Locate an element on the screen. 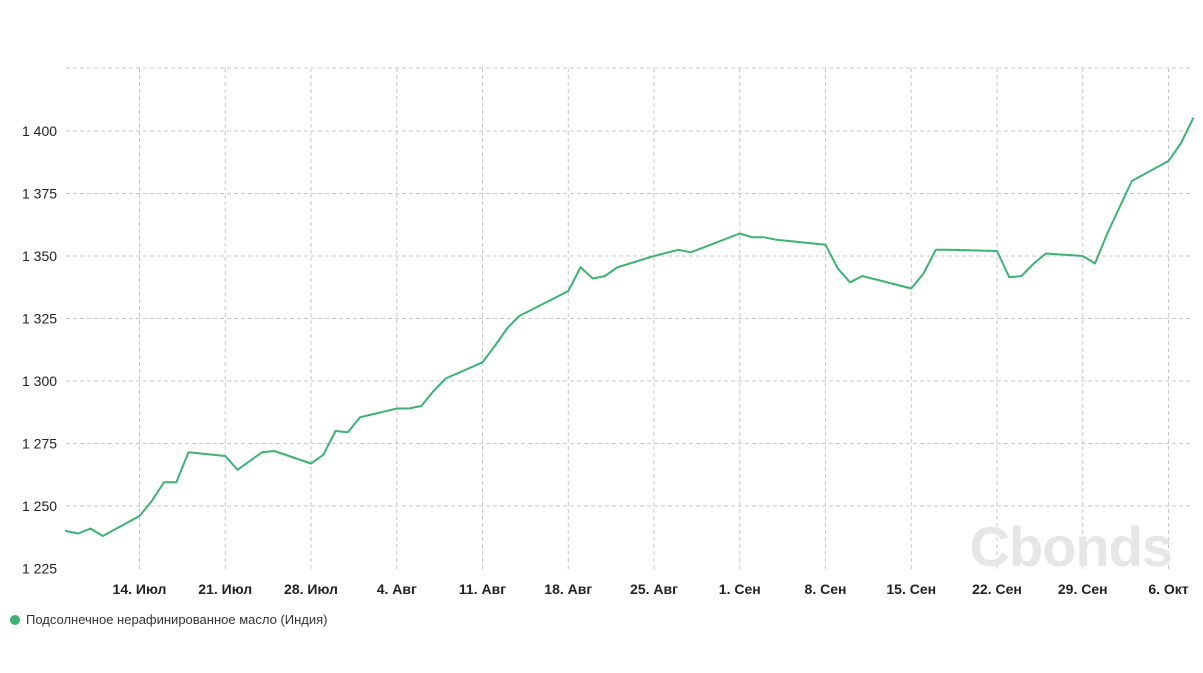 This screenshot has width=1203, height=673. y-tick-label: 1 300 is located at coordinates (39, 381).